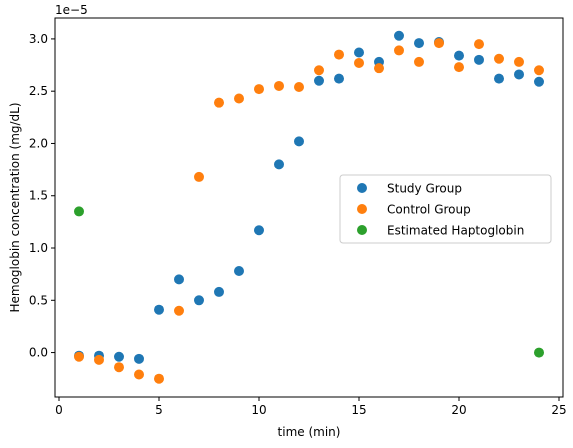 The height and width of the screenshot is (448, 573). Describe the element at coordinates (38, 248) in the screenshot. I see `y-tick-label: 1.0` at that location.